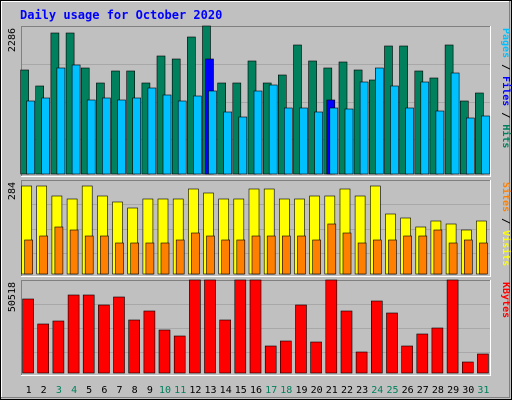 The image size is (512, 405). What do you see at coordinates (44, 390) in the screenshot?
I see `x-tick-label-day-2: 2` at bounding box center [44, 390].